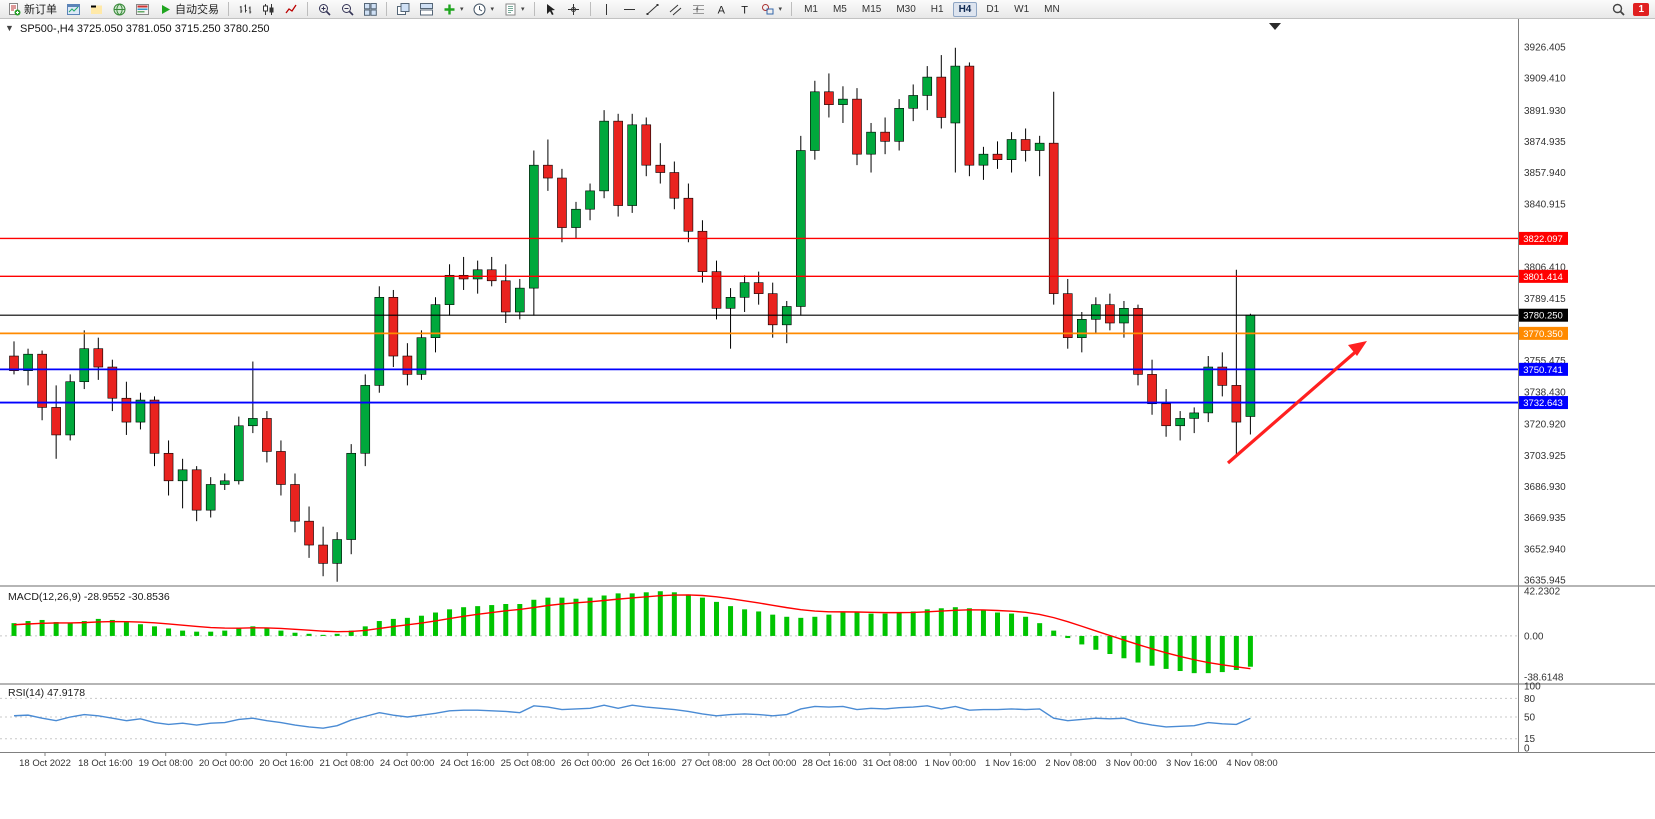  What do you see at coordinates (449, 9) in the screenshot?
I see `add-indicator-icon` at bounding box center [449, 9].